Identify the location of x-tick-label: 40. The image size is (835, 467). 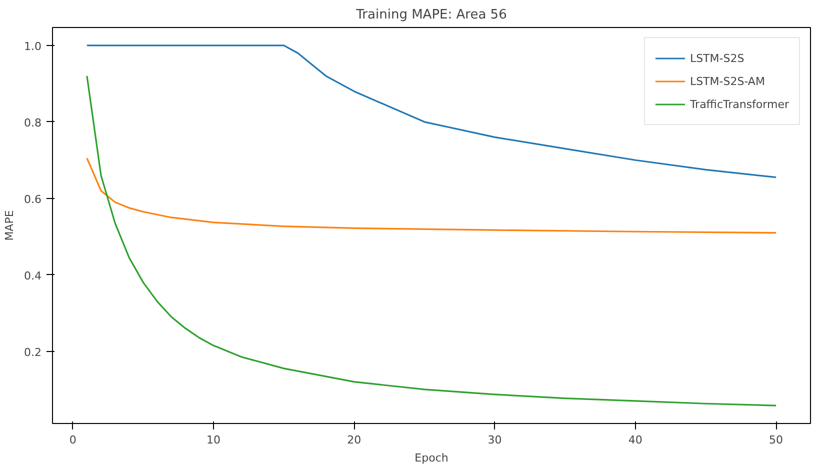
(635, 440).